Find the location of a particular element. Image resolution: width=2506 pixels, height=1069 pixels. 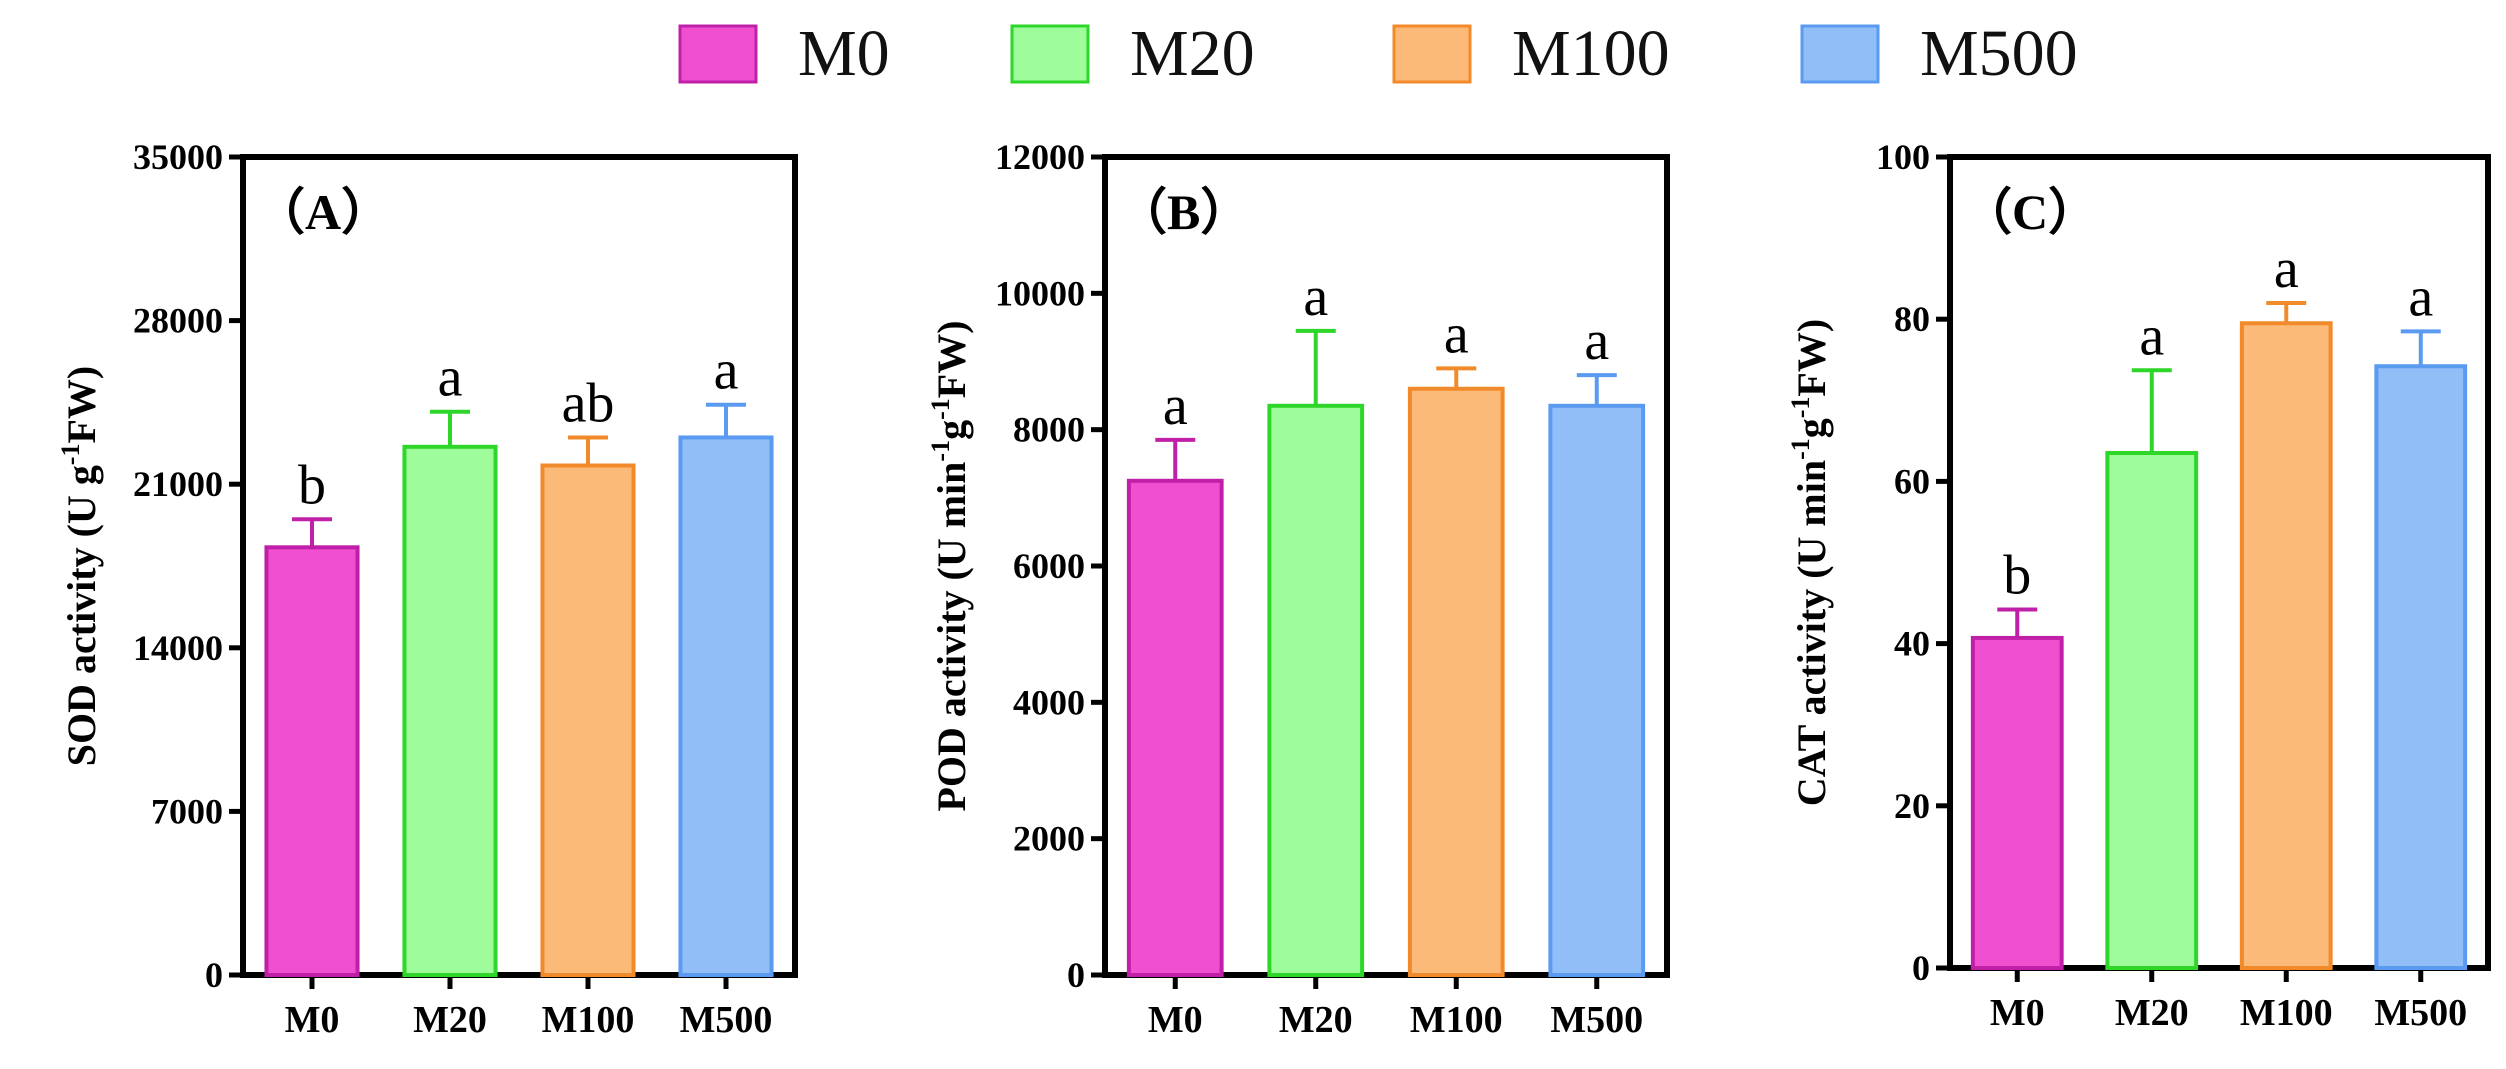

y-axis-label: CAT activity (U min-1g-1FW) is located at coordinates (1810, 562).